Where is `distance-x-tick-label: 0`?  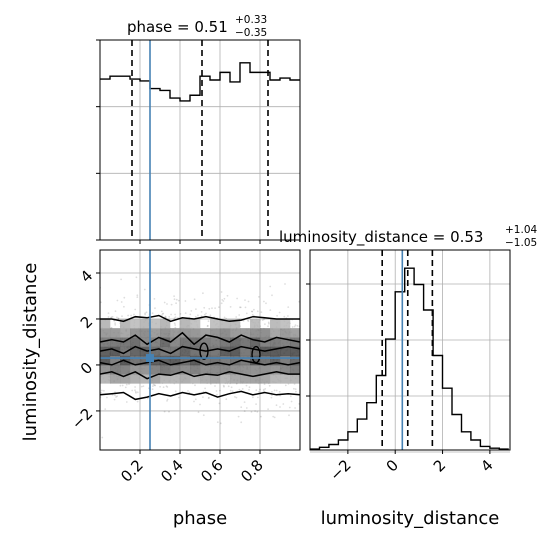
distance-x-tick-label: 0 is located at coordinates (392, 465).